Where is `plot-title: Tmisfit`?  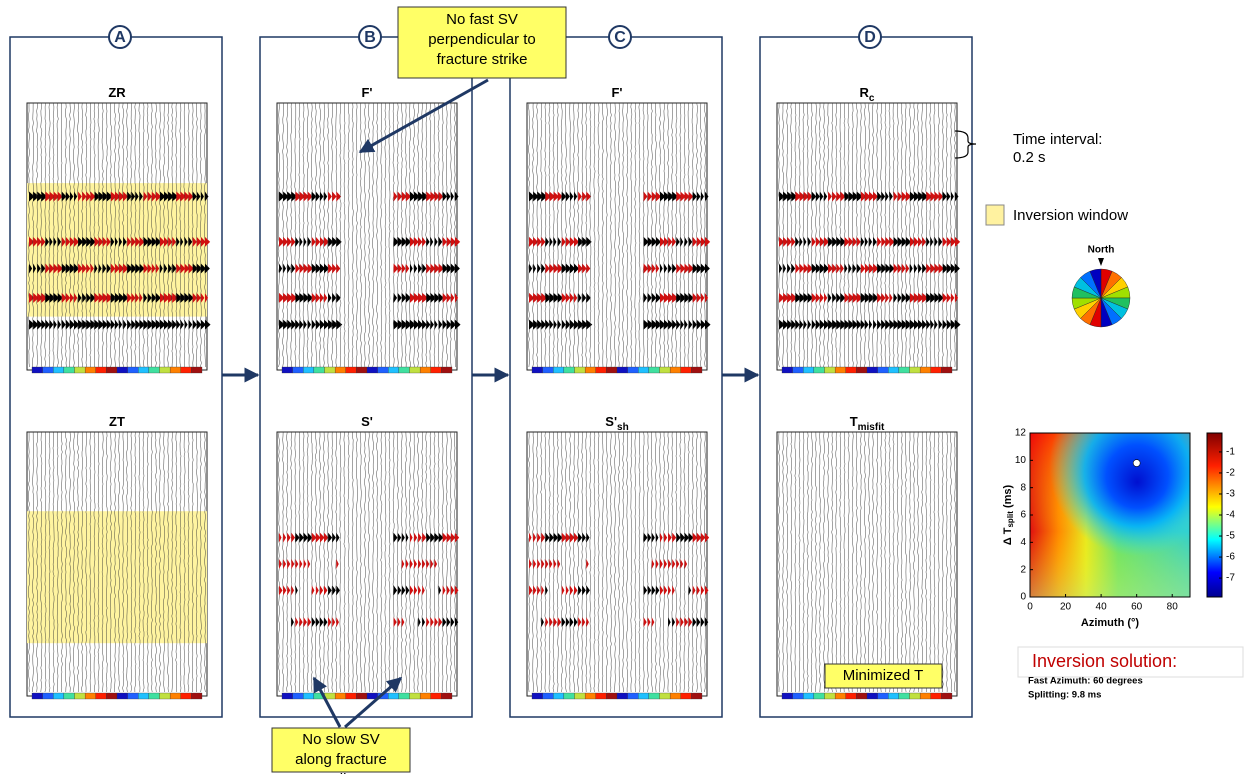
plot-title: Tmisfit is located at coordinates (867, 423).